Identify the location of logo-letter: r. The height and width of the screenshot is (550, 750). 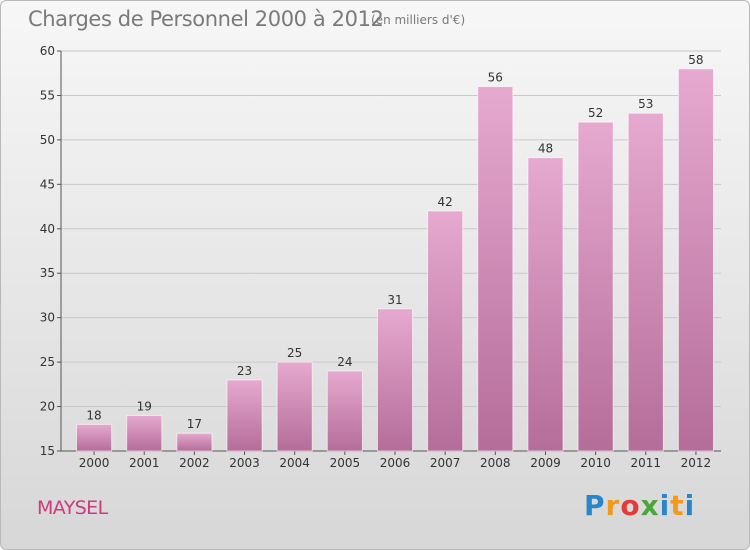
(613, 505).